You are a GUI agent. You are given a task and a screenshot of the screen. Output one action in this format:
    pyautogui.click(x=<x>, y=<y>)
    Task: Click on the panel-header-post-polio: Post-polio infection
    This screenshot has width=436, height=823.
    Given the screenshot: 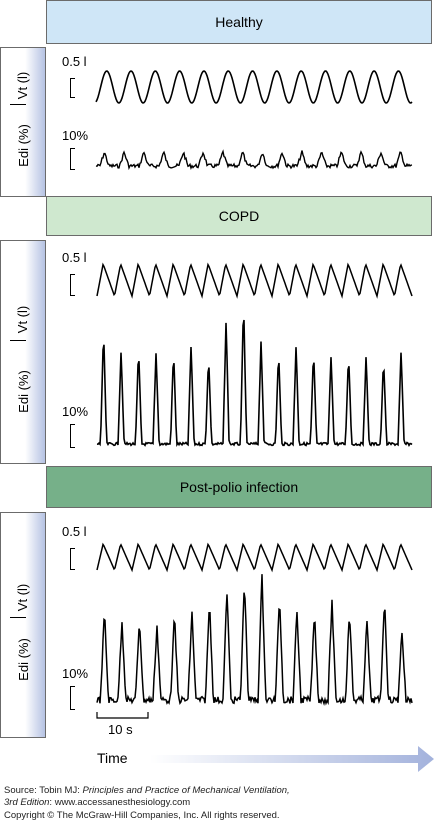 What is the action you would take?
    pyautogui.click(x=239, y=487)
    